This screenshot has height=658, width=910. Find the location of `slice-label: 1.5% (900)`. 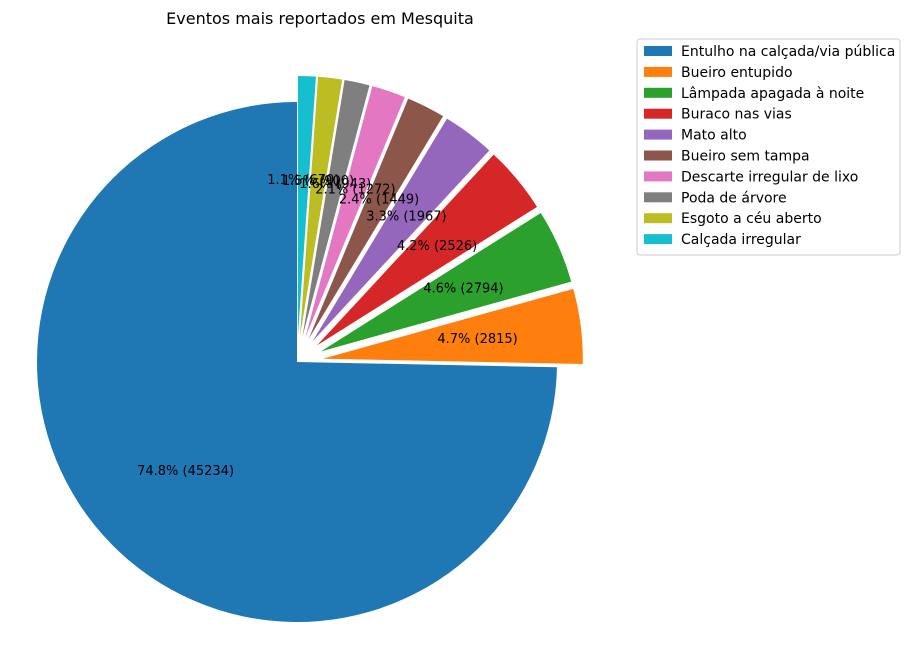

slice-label: 1.5% (900) is located at coordinates (318, 181).